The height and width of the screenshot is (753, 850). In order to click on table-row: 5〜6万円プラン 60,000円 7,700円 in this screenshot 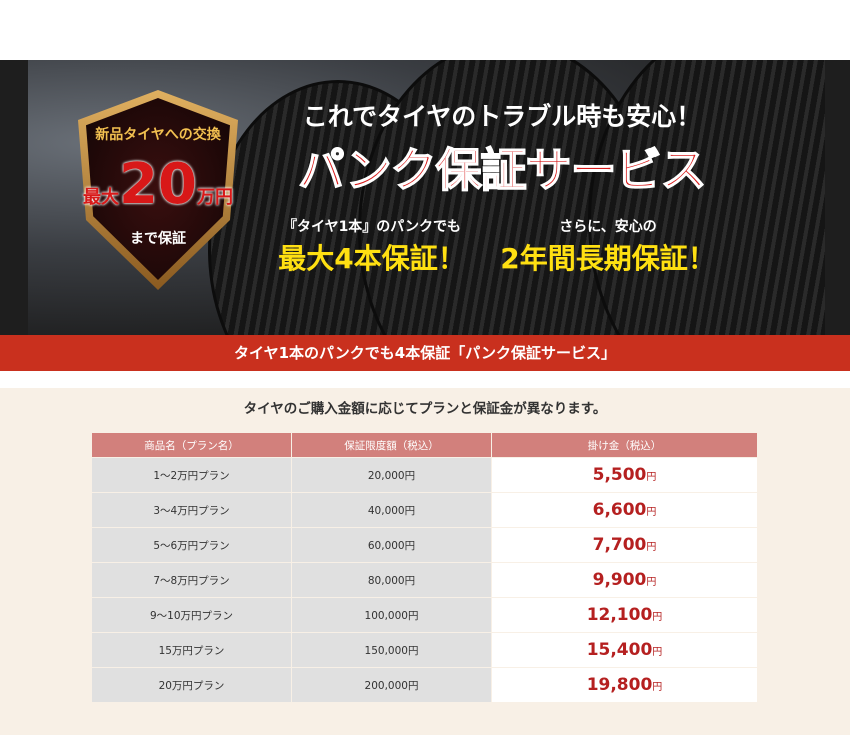, I will do `click(424, 545)`.